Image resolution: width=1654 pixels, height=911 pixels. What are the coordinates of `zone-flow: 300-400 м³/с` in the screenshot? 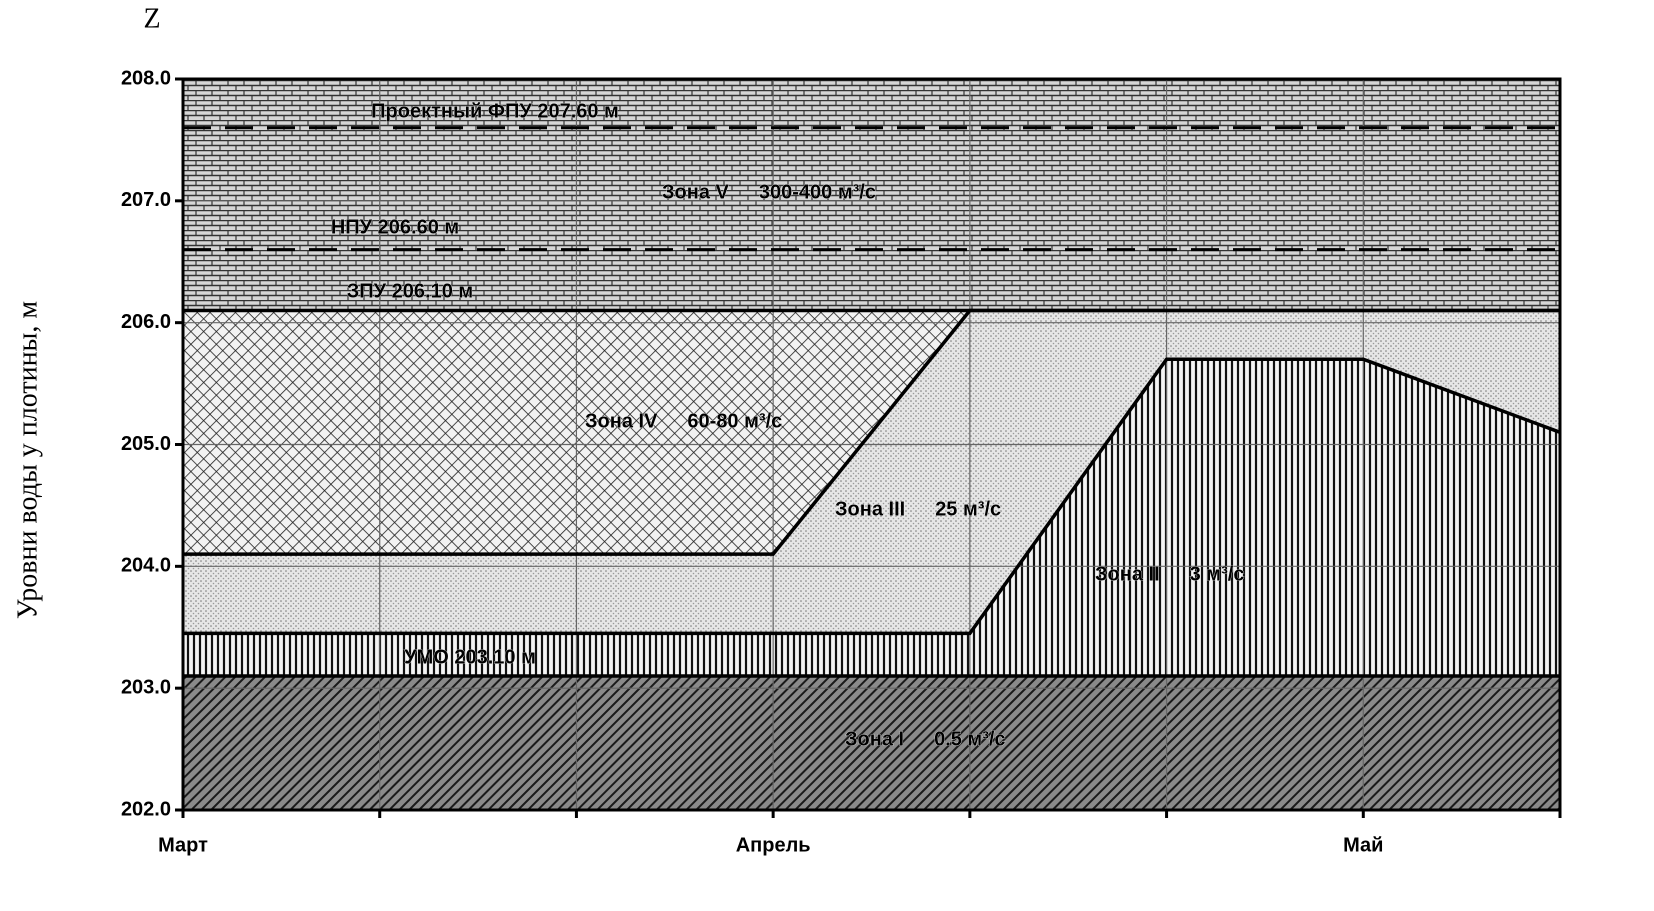 It's located at (817, 192).